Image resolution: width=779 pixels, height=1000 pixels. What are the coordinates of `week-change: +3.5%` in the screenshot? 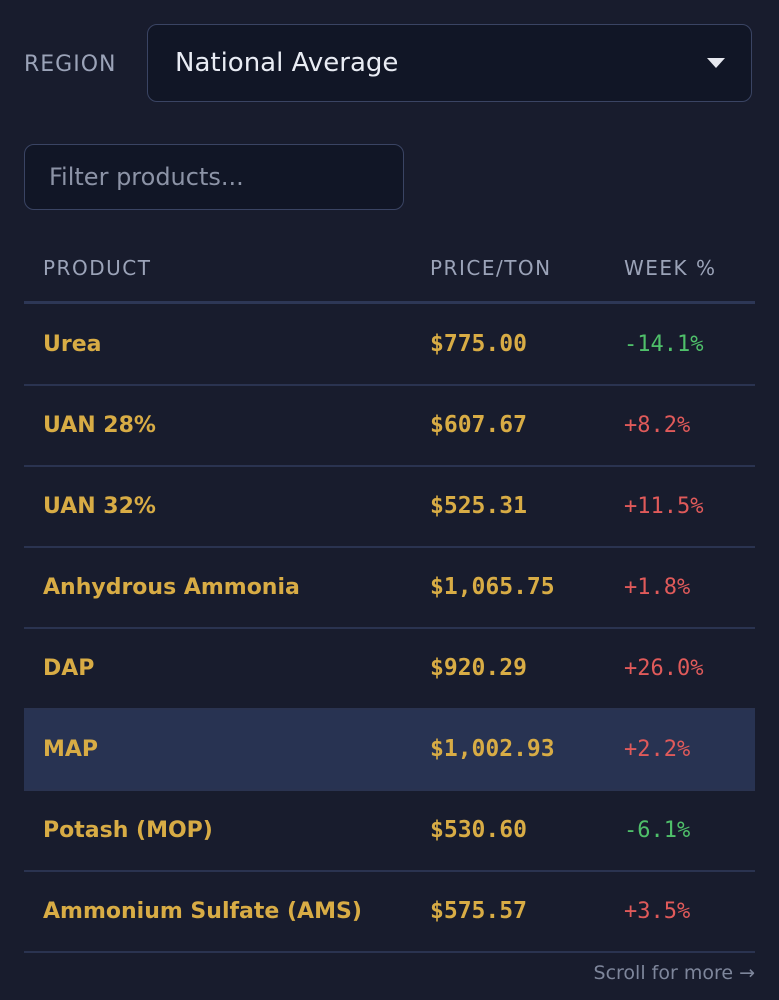 It's located at (657, 911).